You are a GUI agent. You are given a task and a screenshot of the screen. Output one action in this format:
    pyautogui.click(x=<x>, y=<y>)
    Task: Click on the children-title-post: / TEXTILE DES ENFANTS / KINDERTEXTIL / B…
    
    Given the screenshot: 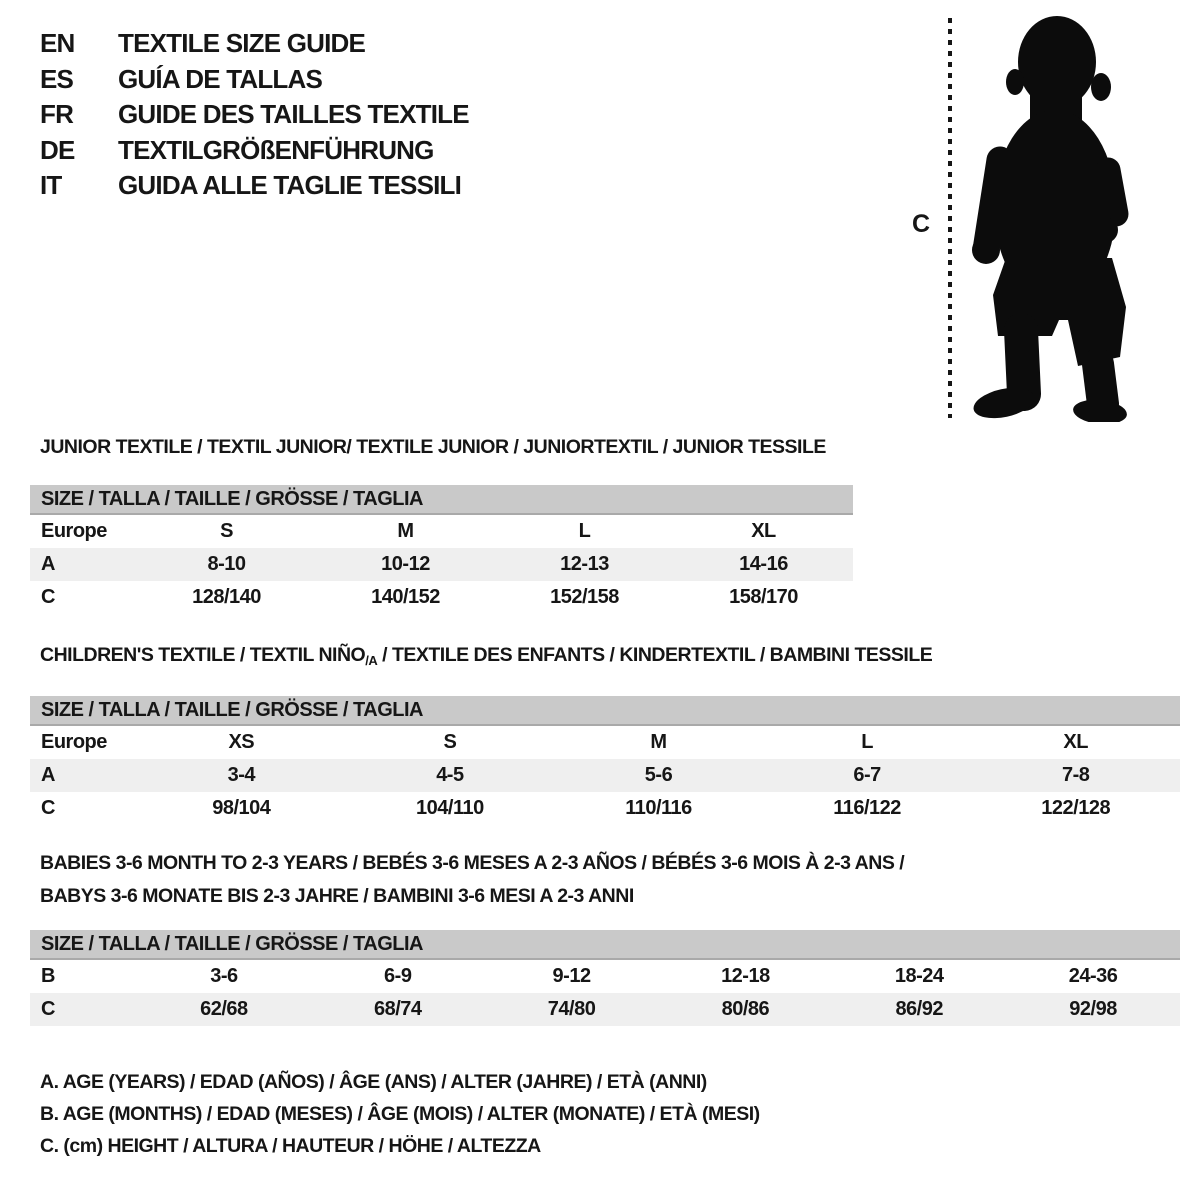 What is the action you would take?
    pyautogui.click(x=655, y=655)
    